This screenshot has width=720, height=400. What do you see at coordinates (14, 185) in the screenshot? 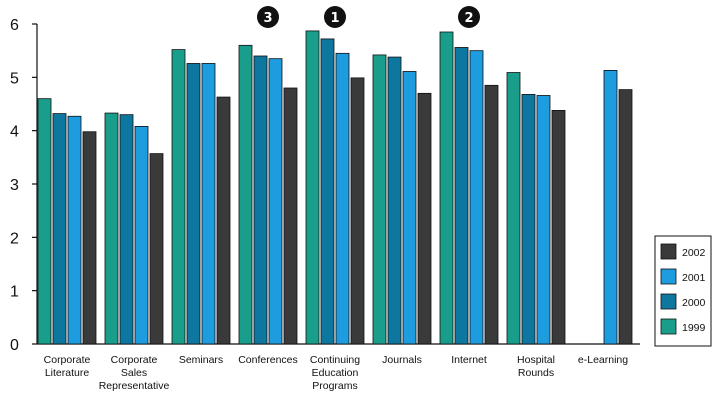
I see `y-tick-label: 3` at bounding box center [14, 185].